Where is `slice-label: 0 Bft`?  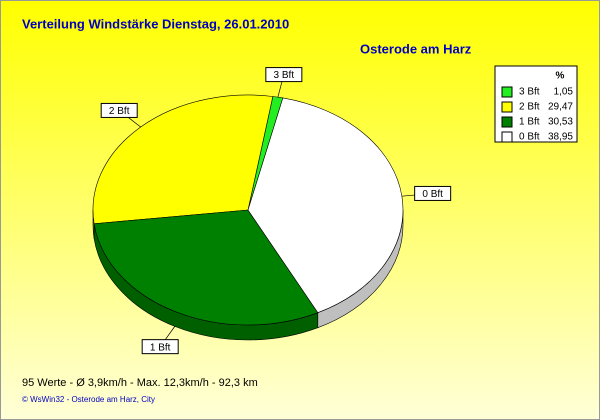 slice-label: 0 Bft is located at coordinates (432, 194).